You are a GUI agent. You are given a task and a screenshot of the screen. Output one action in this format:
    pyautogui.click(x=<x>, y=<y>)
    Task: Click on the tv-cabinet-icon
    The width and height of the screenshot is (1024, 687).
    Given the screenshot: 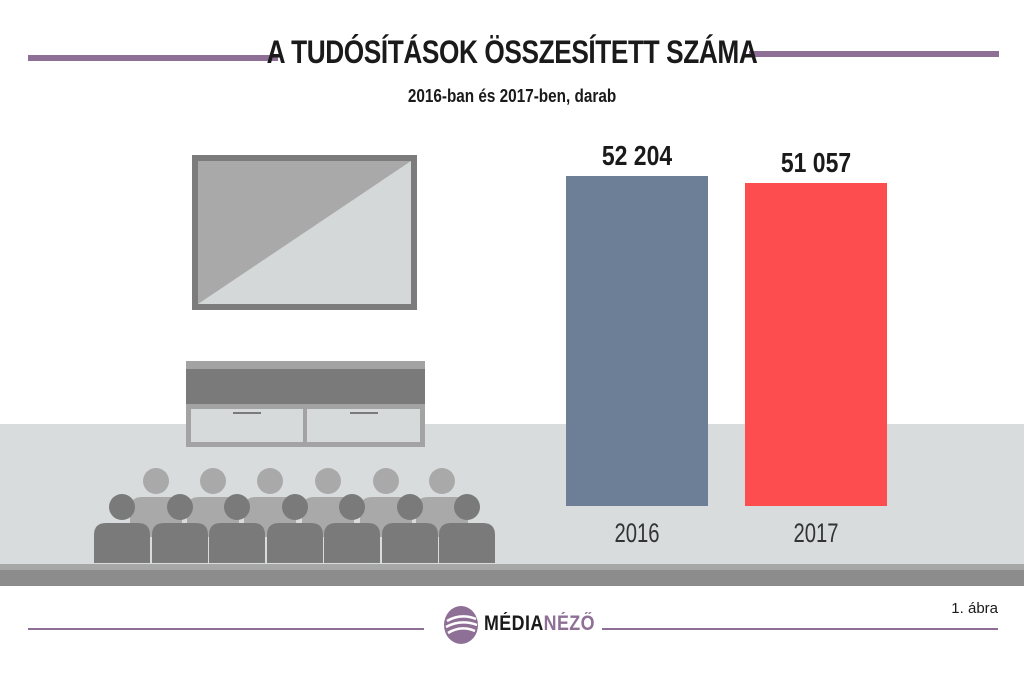 What is the action you would take?
    pyautogui.click(x=305, y=404)
    